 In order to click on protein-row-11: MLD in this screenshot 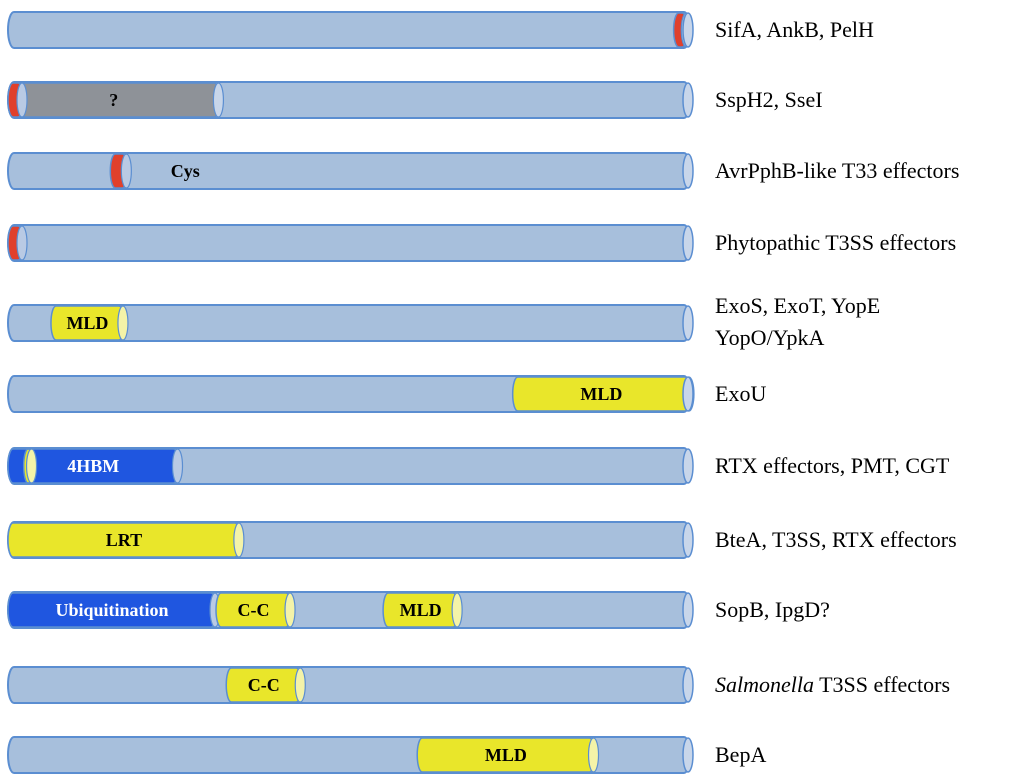, I will do `click(350, 755)`.